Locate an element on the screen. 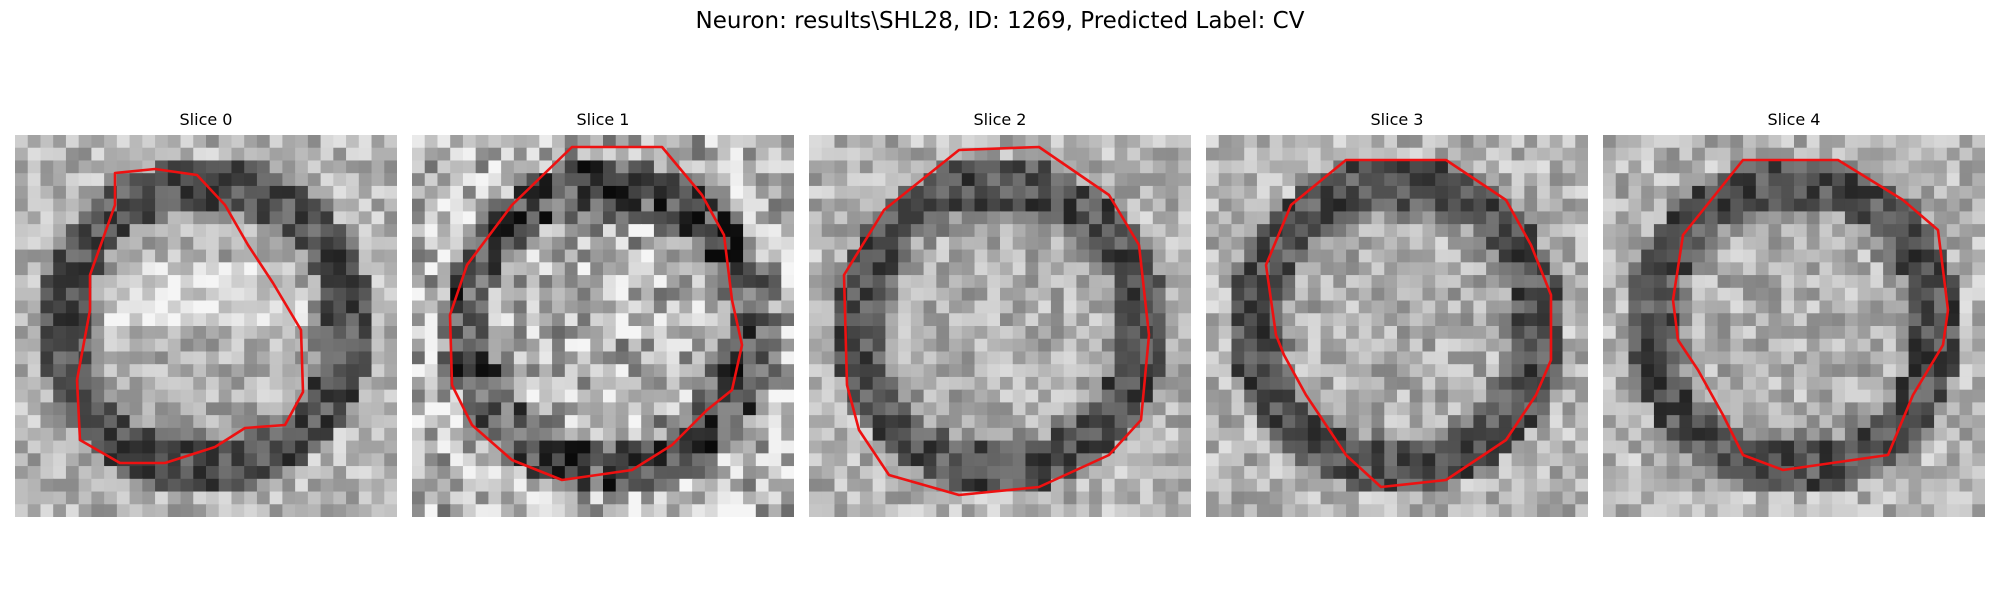 Image resolution: width=2000 pixels, height=600 pixels. slice-title: Slice 4 is located at coordinates (1794, 119).